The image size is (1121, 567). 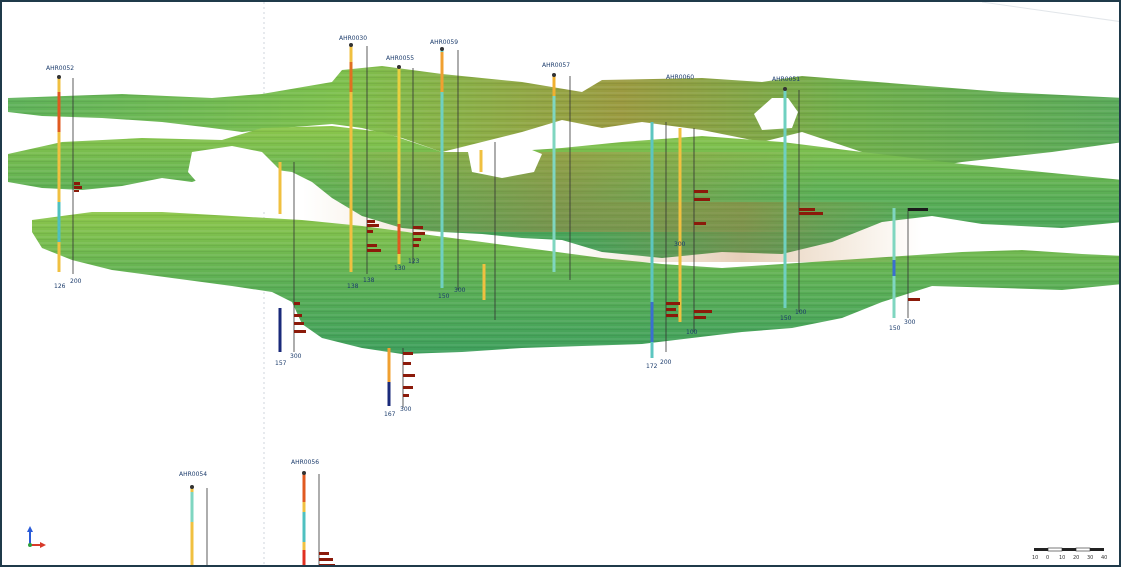 I want to click on depth-label: 172, so click(x=652, y=366).